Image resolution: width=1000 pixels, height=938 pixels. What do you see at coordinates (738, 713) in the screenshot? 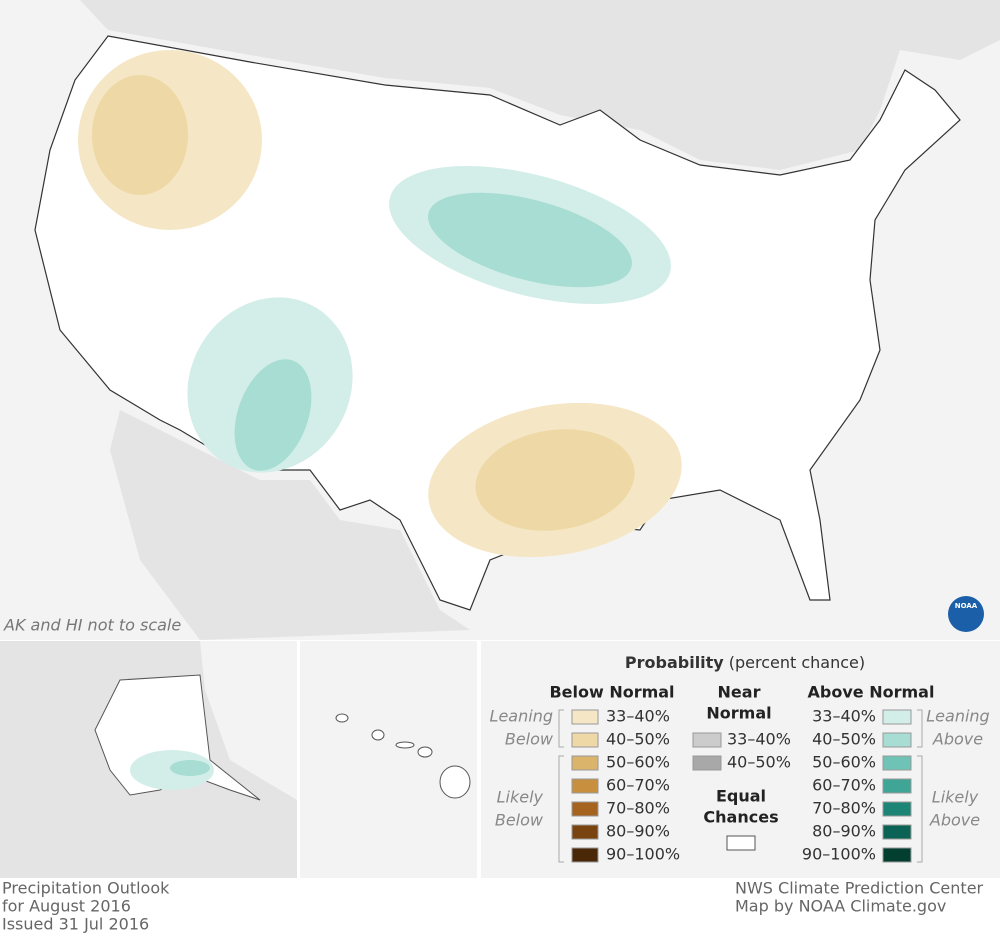
I see `group-heading: Normal` at bounding box center [738, 713].